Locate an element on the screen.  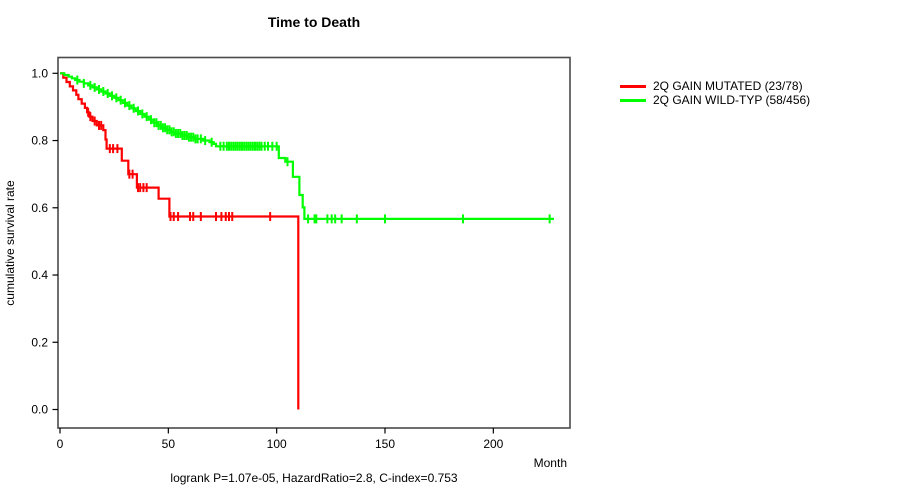
x-tick-label: 100 is located at coordinates (277, 444).